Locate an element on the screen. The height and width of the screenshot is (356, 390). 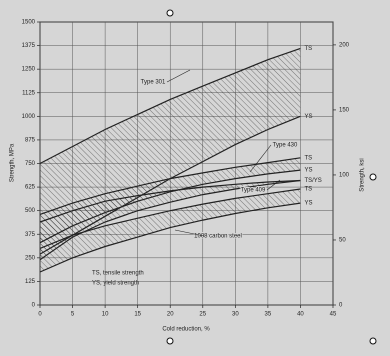
x-tick-label: 15 is located at coordinates (137, 315).